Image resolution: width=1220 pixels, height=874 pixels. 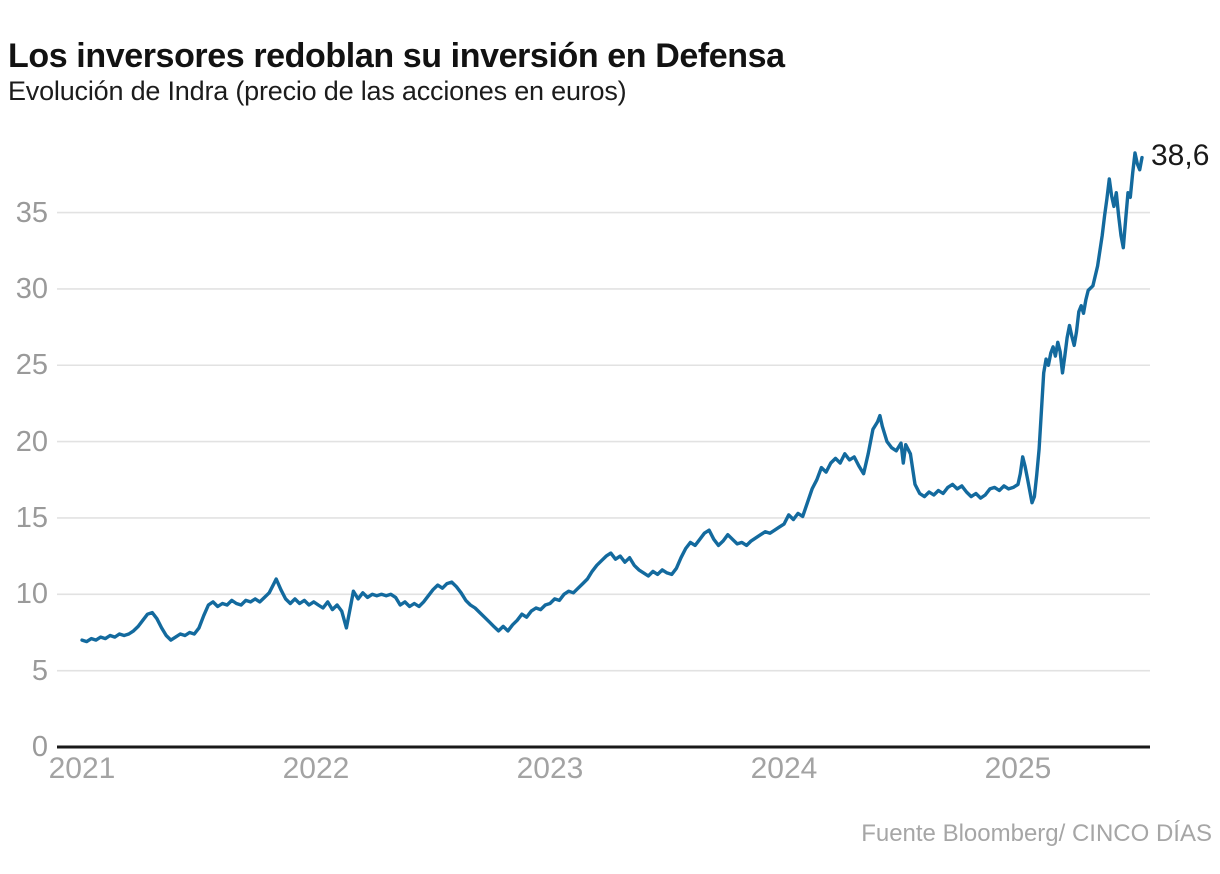 I want to click on x-tick-label: 2022, so click(x=316, y=768).